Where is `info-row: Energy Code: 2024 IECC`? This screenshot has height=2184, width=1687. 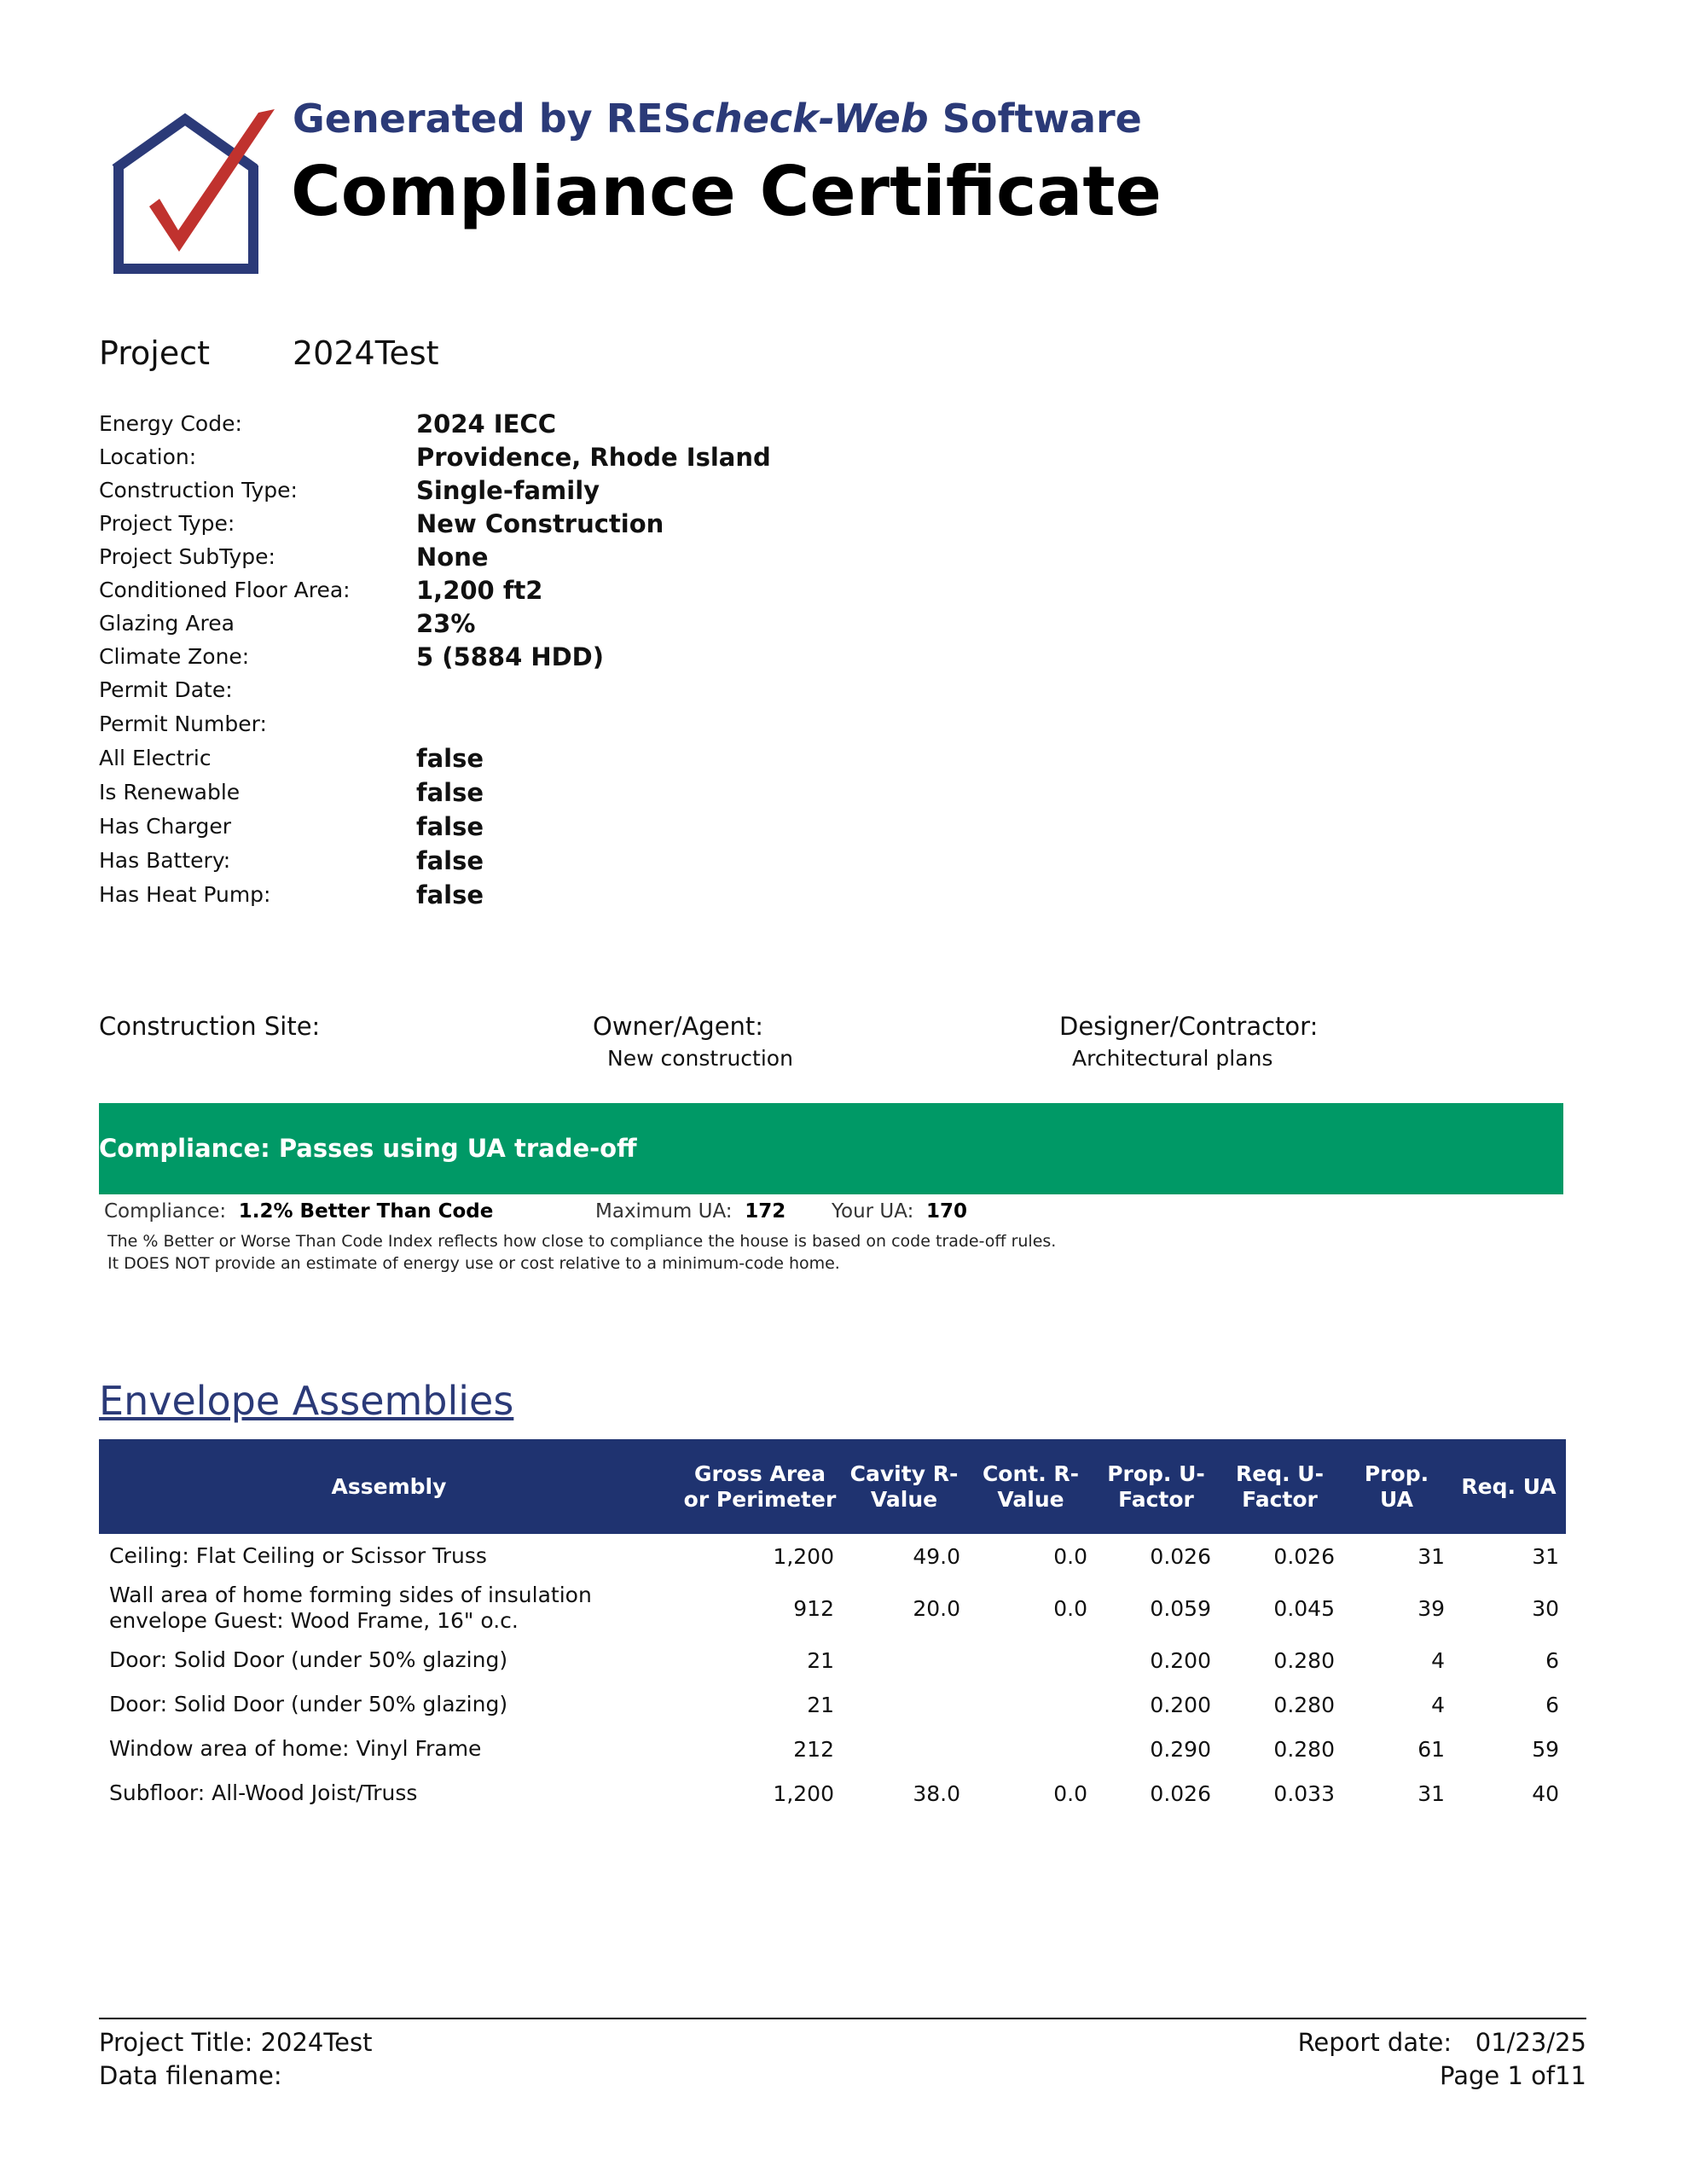
info-row: Energy Code: 2024 IECC is located at coordinates (525, 427).